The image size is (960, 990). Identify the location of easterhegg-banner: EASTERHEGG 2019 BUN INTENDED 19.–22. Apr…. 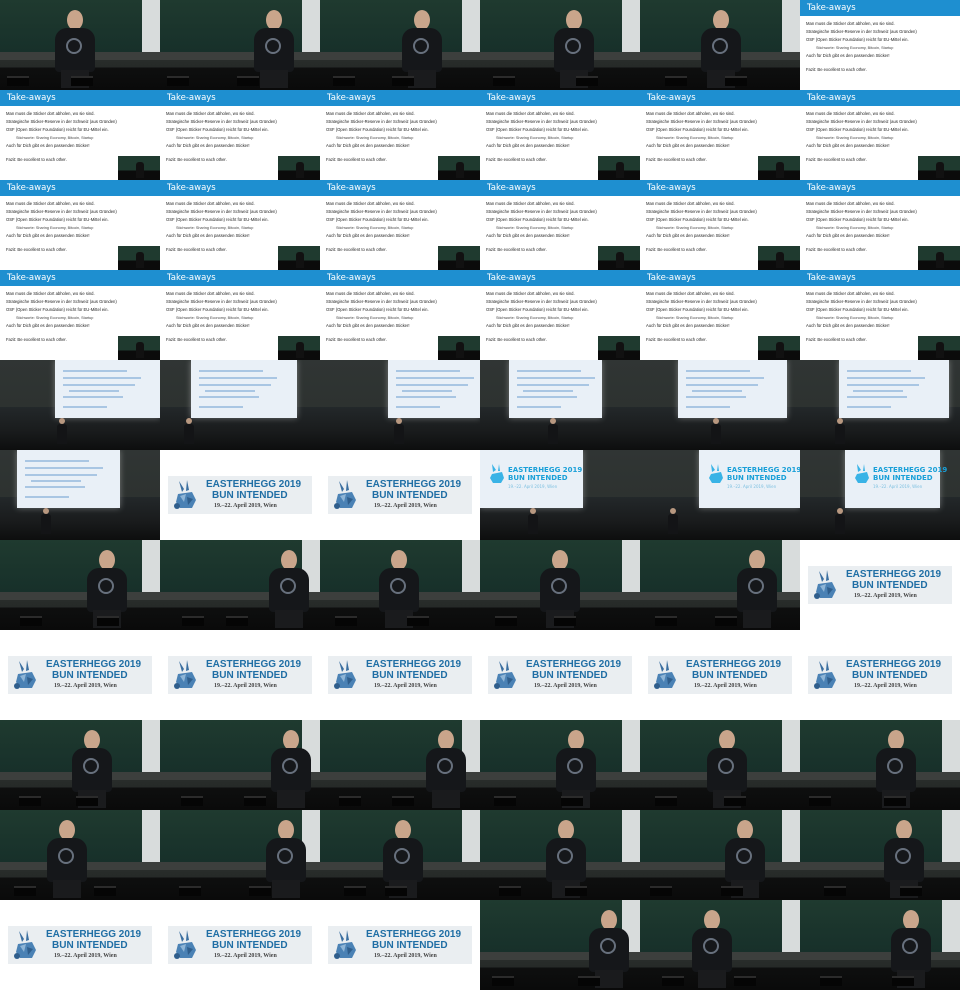
(240, 945).